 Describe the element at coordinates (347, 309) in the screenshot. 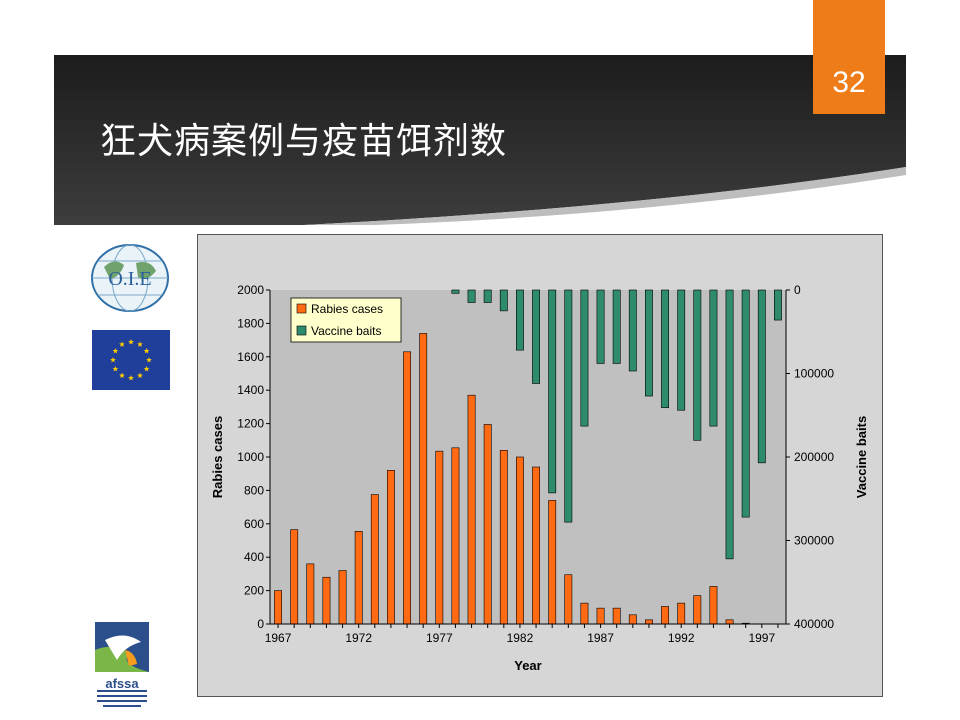

I see `legend-label: Rabies cases` at that location.